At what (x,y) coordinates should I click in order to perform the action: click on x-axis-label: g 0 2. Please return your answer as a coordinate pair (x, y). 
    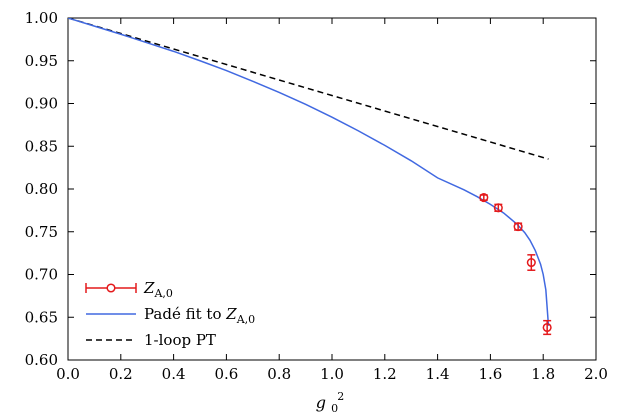
    Looking at the image, I should click on (330, 403).